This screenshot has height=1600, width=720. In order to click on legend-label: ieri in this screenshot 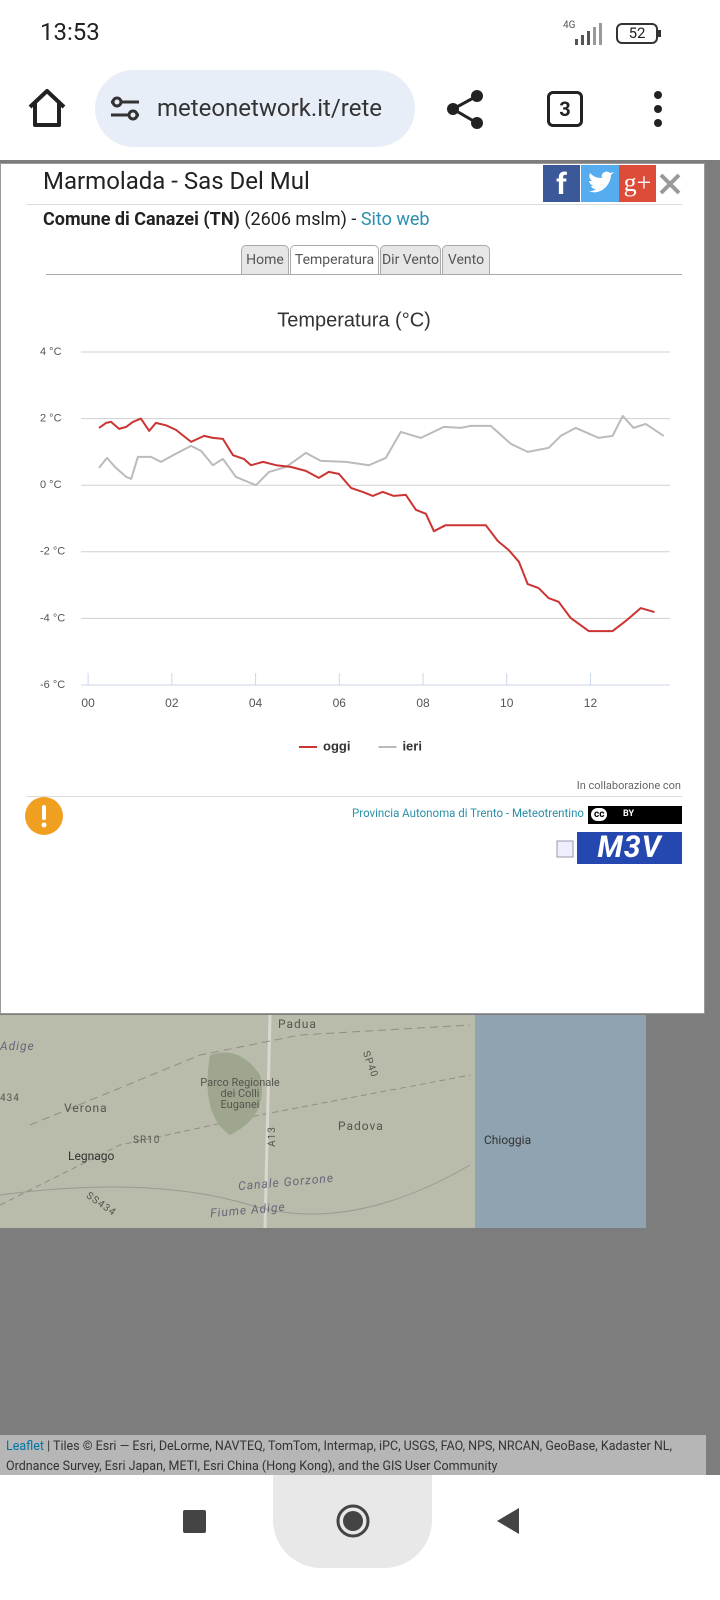, I will do `click(412, 745)`.